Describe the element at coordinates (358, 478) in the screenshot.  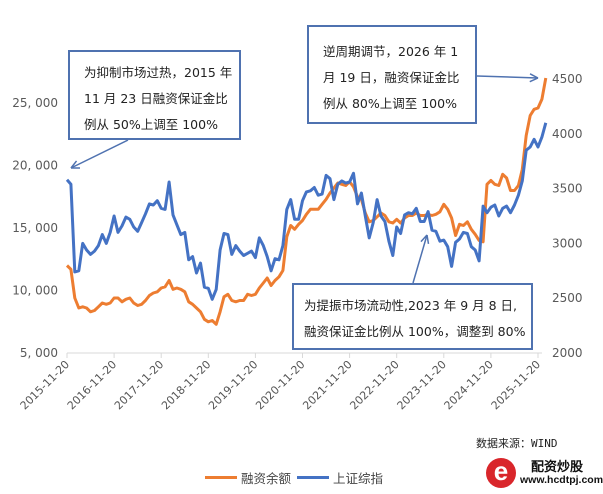
I see `legend-label-sse: 上证综指` at that location.